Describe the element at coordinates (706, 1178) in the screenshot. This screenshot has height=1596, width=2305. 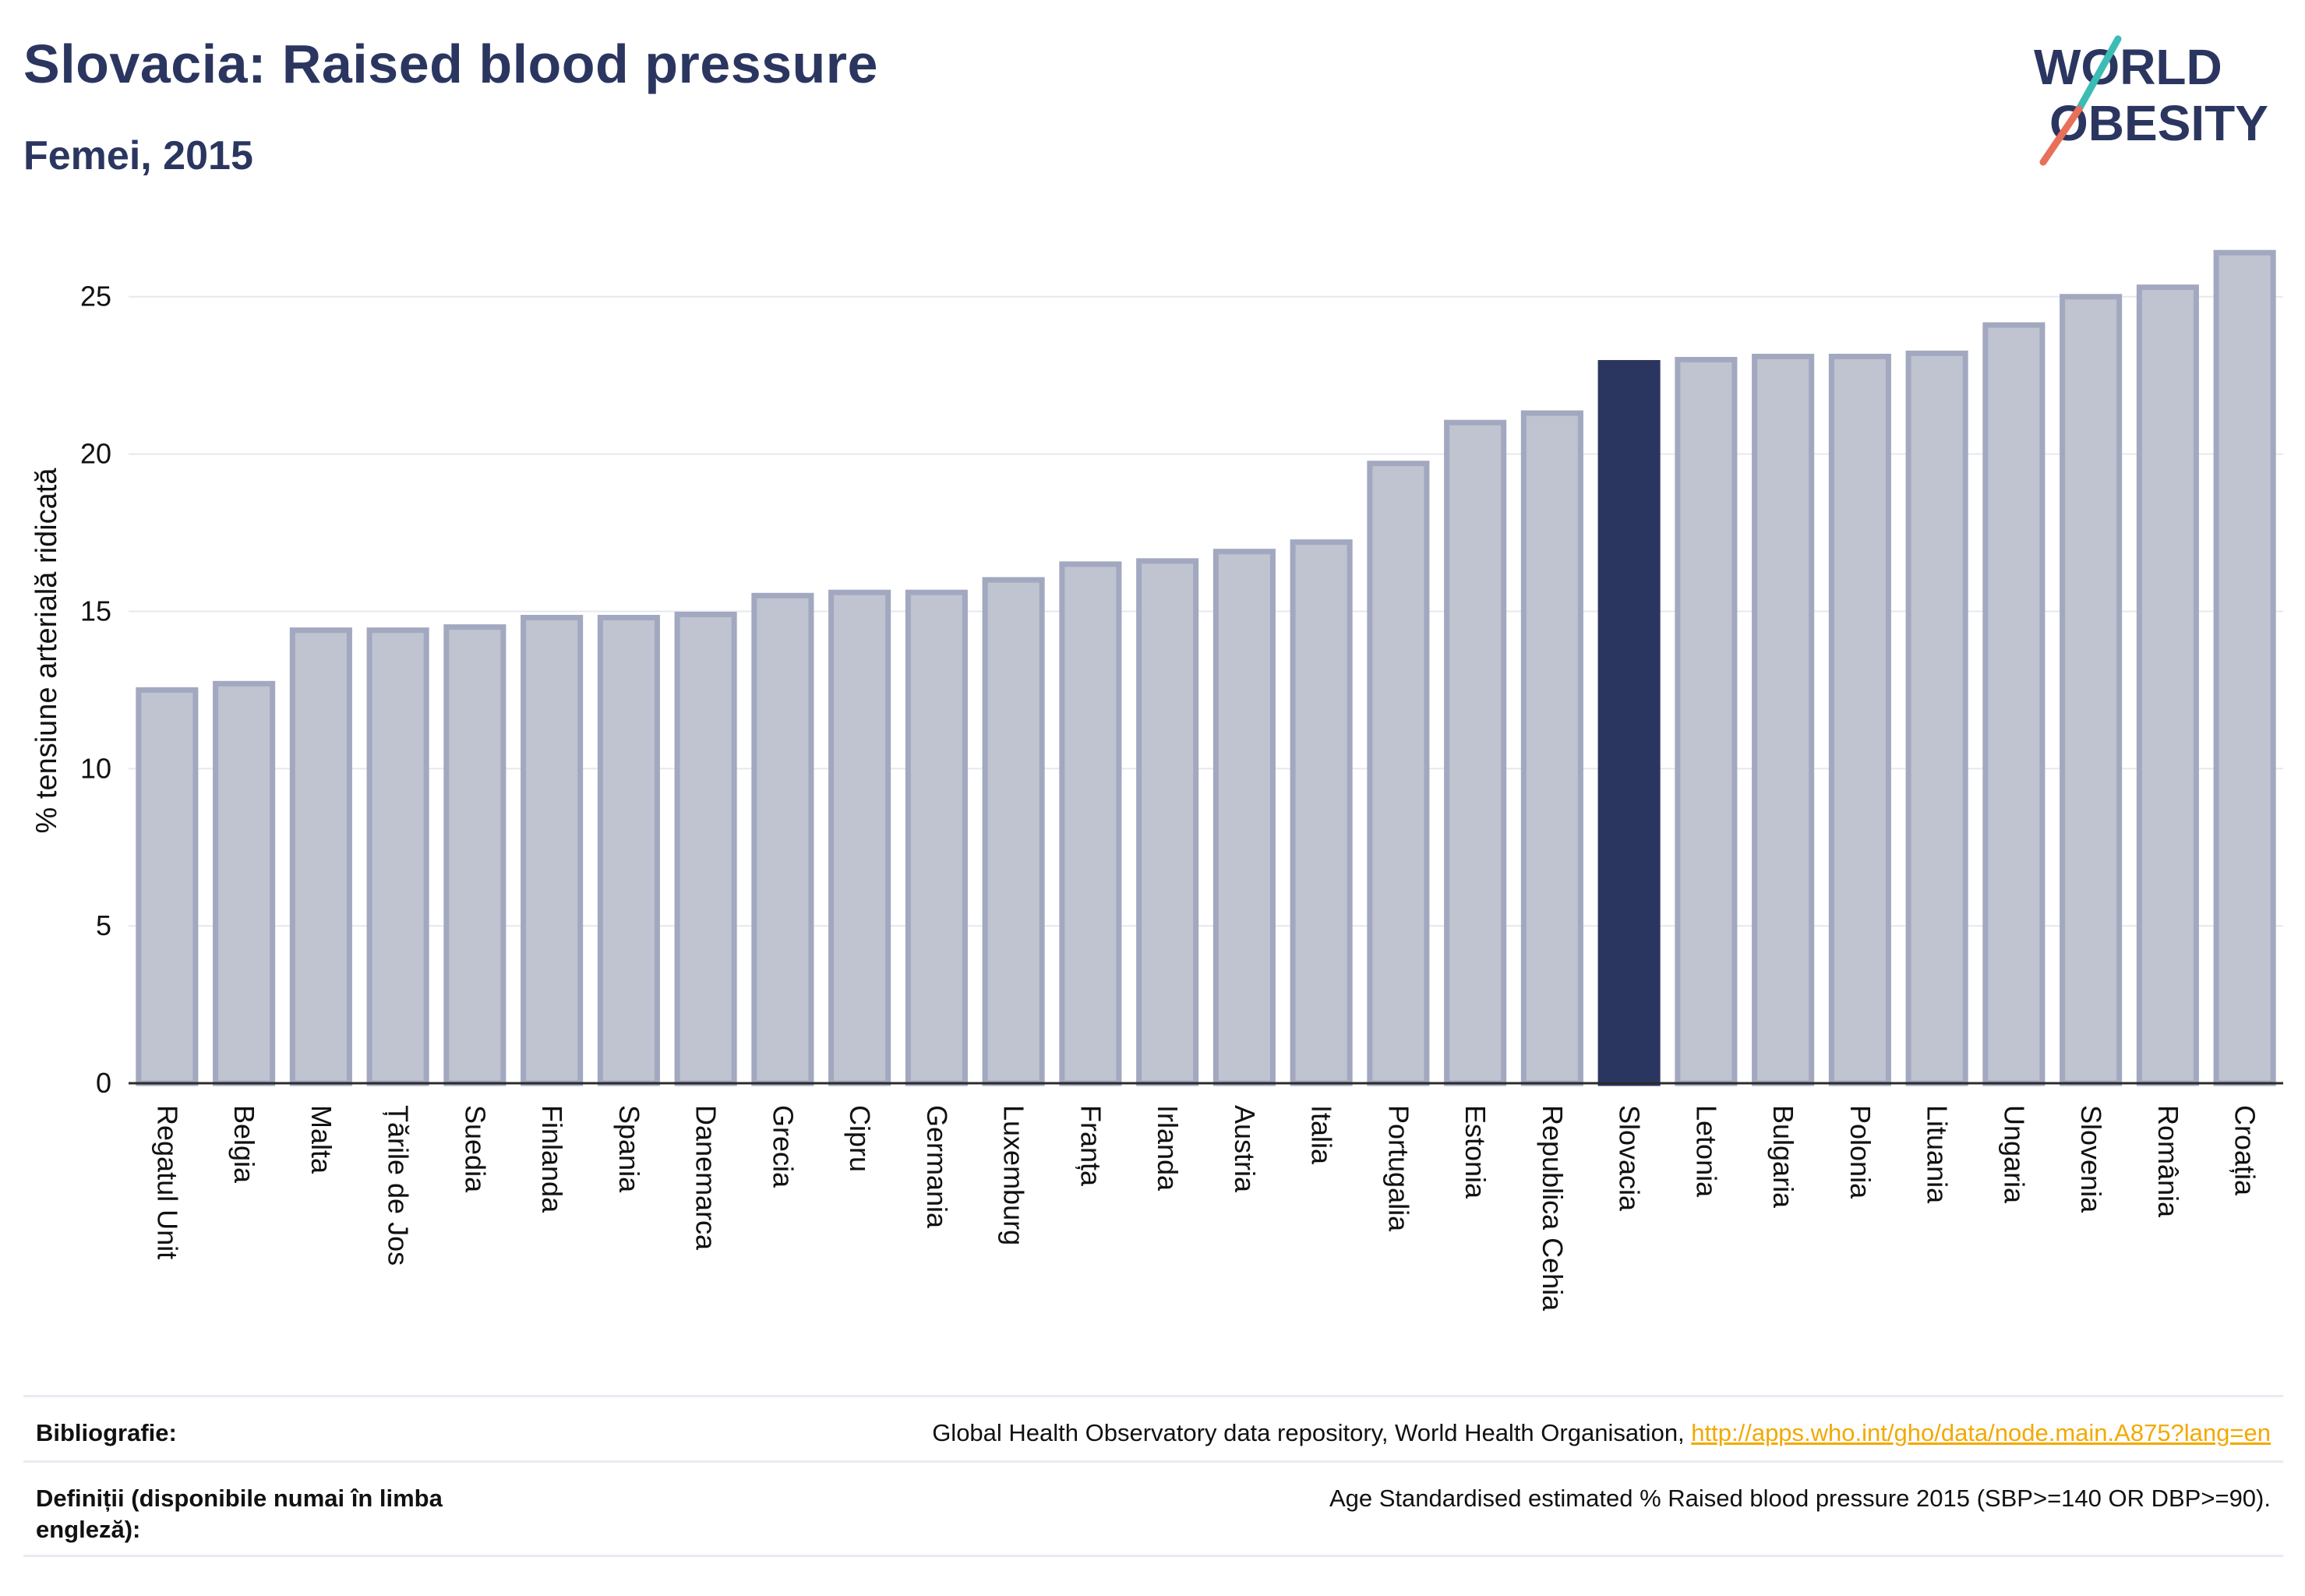
I see `x-tick-label: Danemarca` at that location.